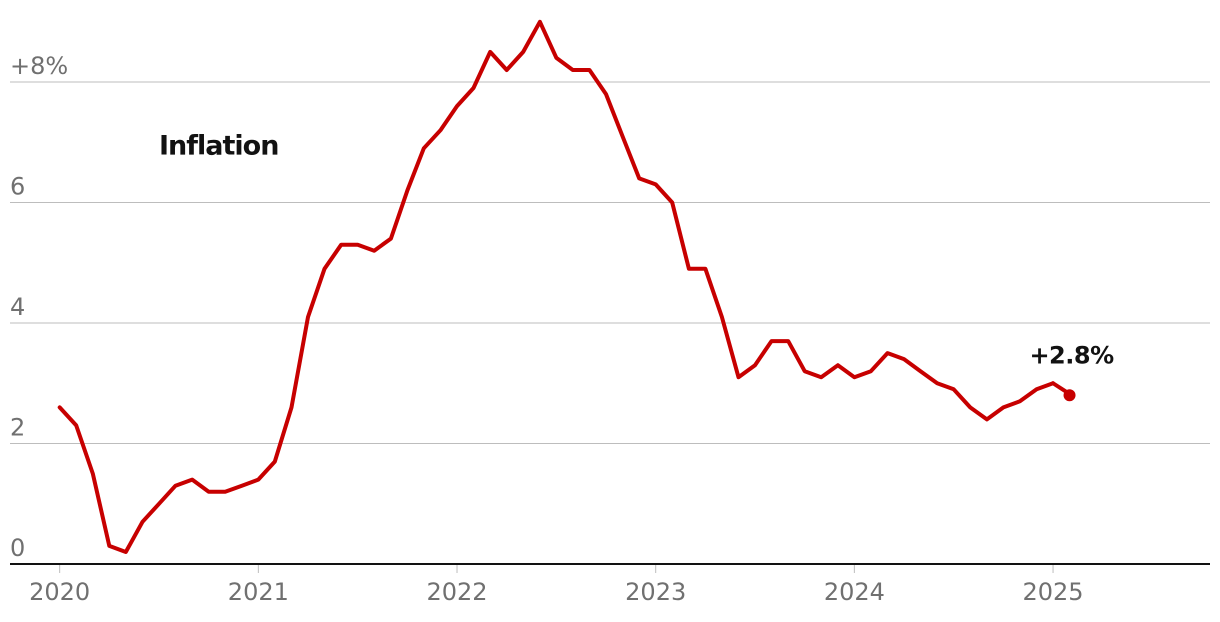  Describe the element at coordinates (456, 592) in the screenshot. I see `x-tick-label: 2022` at that location.